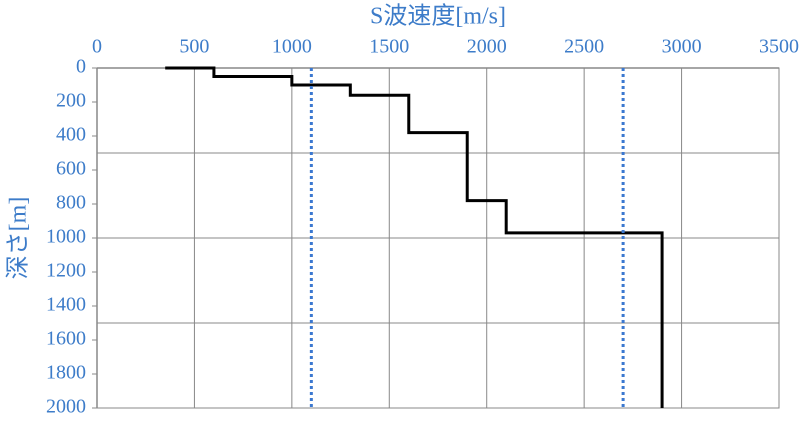 This screenshot has width=810, height=426. I want to click on y-tick-label: 1000, so click(66, 237).